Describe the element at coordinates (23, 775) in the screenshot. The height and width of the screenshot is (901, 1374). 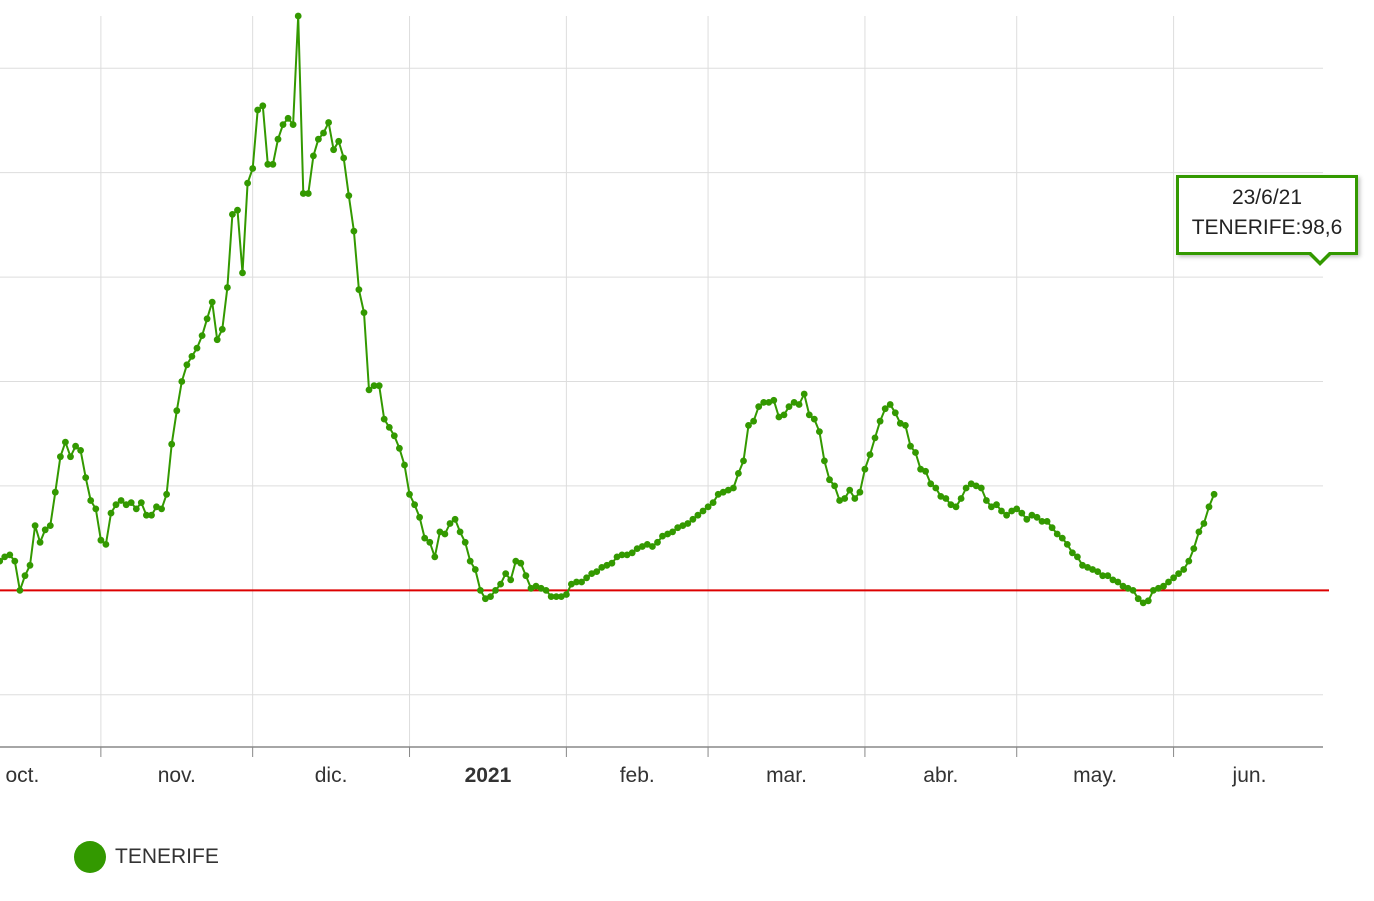
I see `x-tick-label: oct.` at that location.